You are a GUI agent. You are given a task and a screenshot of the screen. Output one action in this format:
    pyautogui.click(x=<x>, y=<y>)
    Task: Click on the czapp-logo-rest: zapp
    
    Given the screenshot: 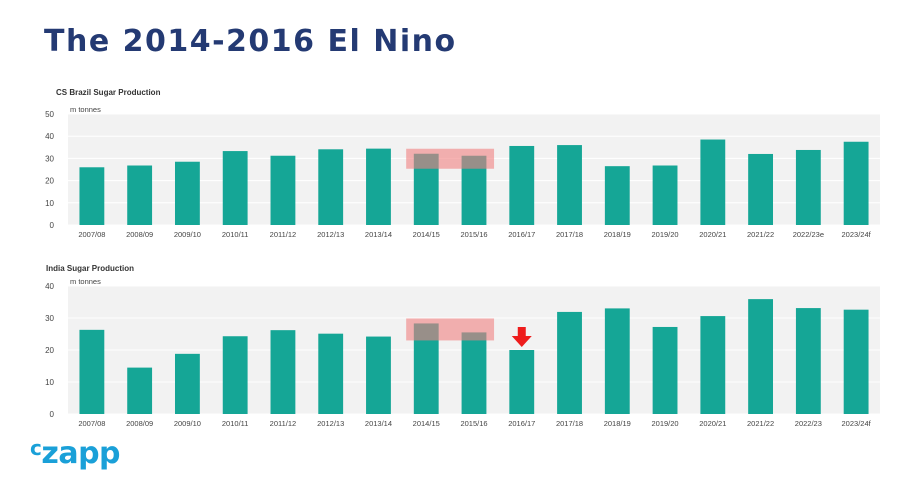 What is the action you would take?
    pyautogui.click(x=81, y=453)
    